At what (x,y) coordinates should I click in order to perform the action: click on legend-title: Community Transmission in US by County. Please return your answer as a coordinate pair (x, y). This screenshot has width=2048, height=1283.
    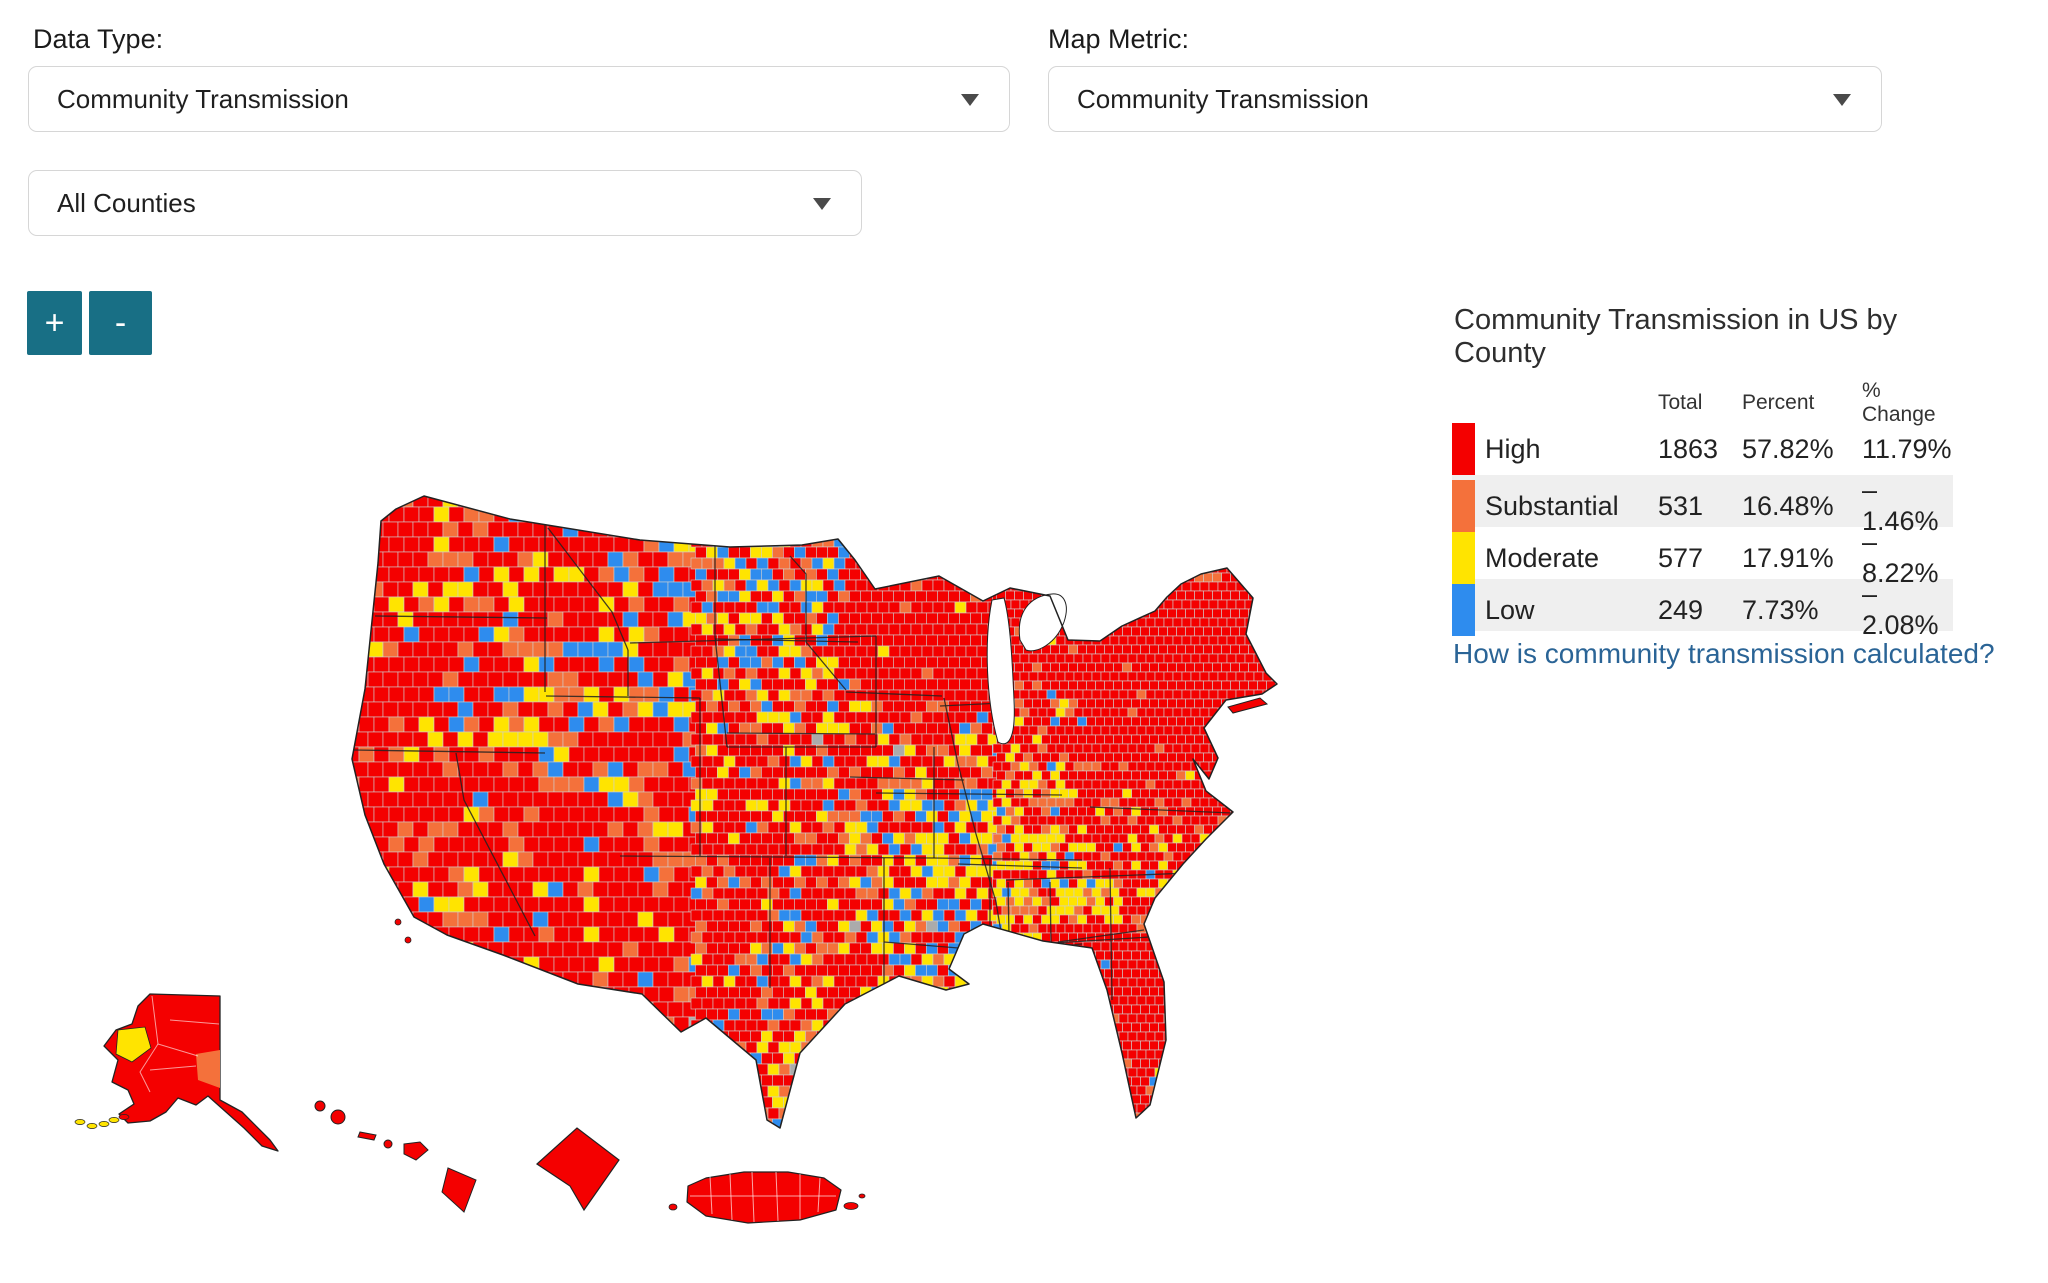
    Looking at the image, I should click on (1676, 336).